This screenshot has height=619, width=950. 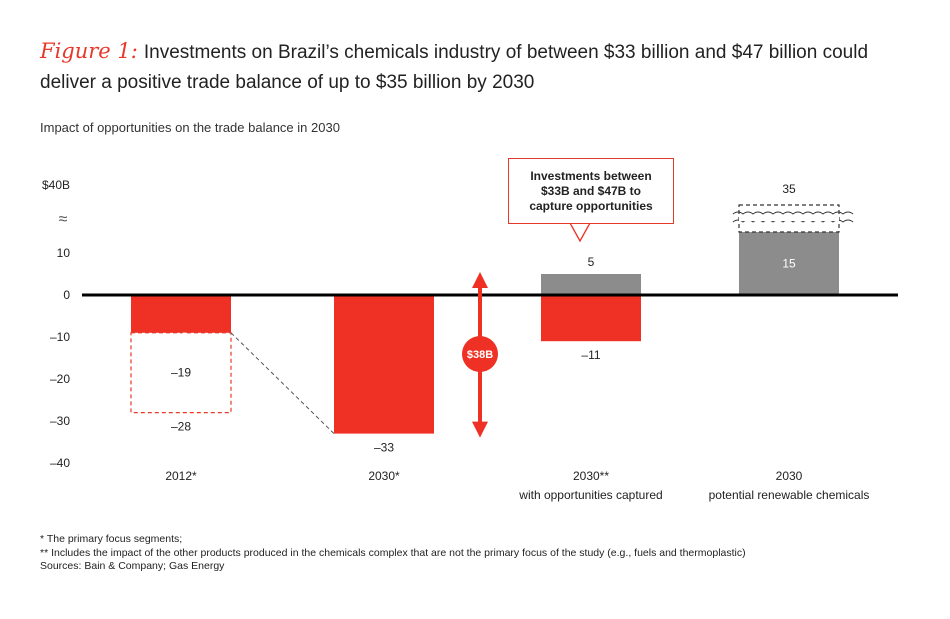 I want to click on callout-tail, so click(x=580, y=232).